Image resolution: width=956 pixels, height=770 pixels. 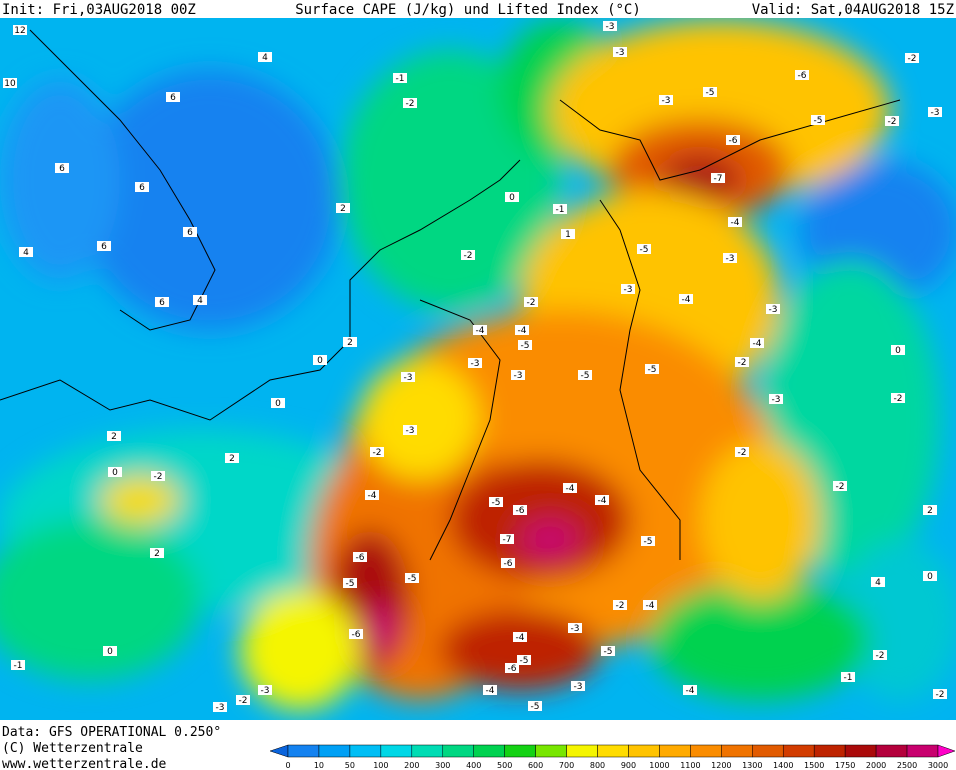 What do you see at coordinates (814, 765) in the screenshot?
I see `colorbar-label: 1500` at bounding box center [814, 765].